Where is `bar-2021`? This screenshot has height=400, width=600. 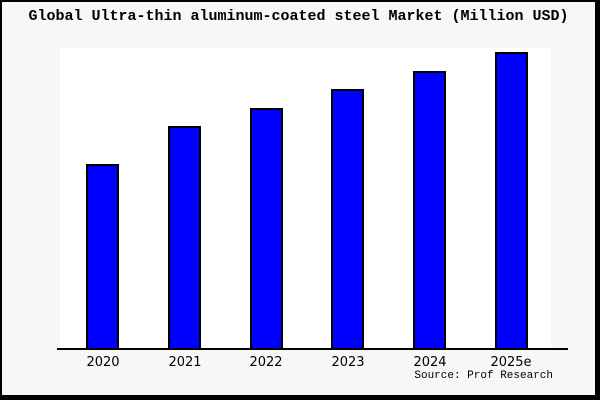 bar-2021 is located at coordinates (184, 238).